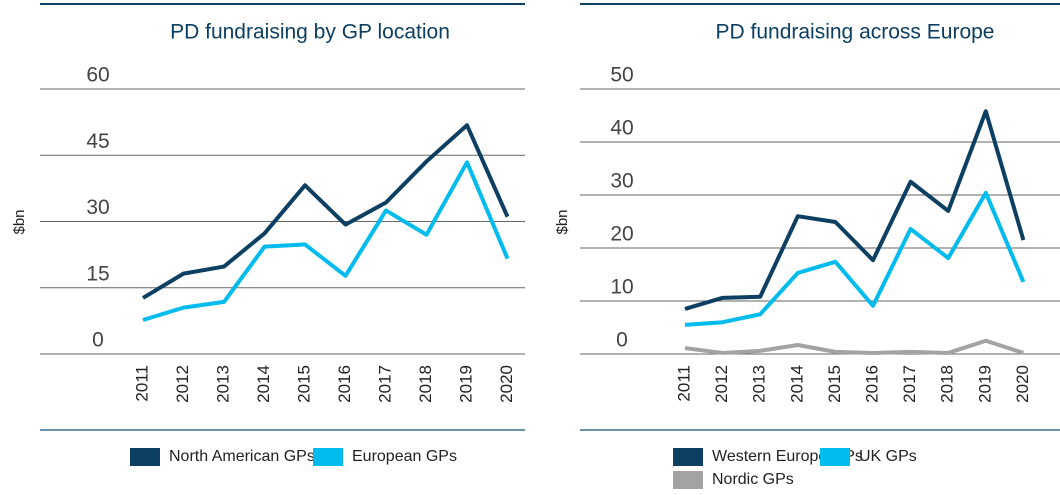 Image resolution: width=1060 pixels, height=495 pixels. I want to click on y-tick-label: 60, so click(97, 75).